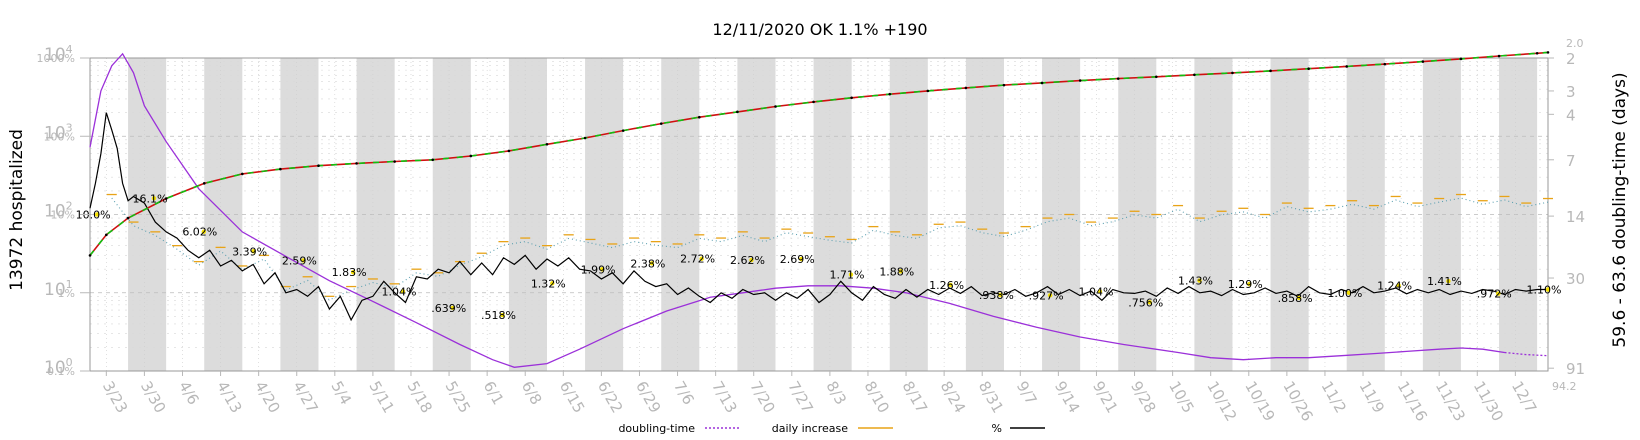 The image size is (1640, 440). What do you see at coordinates (381, 397) in the screenshot?
I see `x-tick-label: 5/11` at bounding box center [381, 397].